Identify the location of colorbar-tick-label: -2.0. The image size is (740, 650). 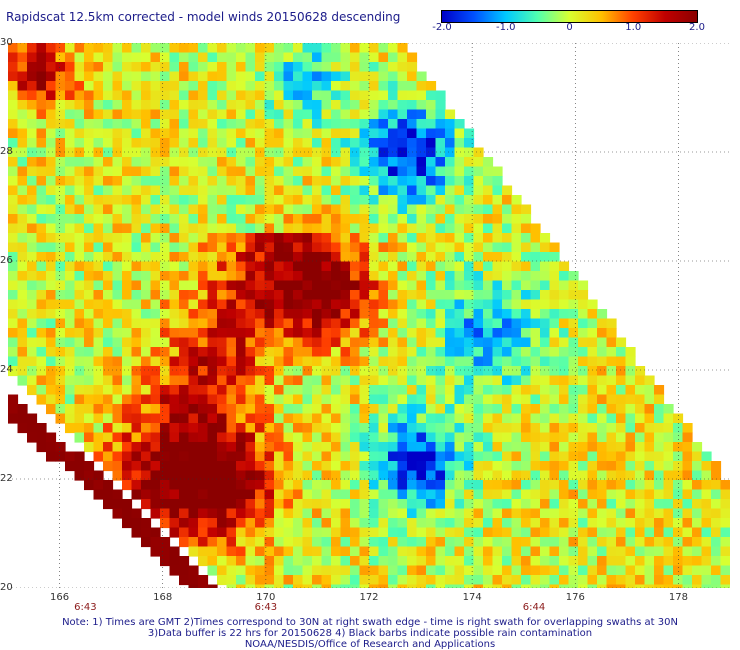
(442, 27).